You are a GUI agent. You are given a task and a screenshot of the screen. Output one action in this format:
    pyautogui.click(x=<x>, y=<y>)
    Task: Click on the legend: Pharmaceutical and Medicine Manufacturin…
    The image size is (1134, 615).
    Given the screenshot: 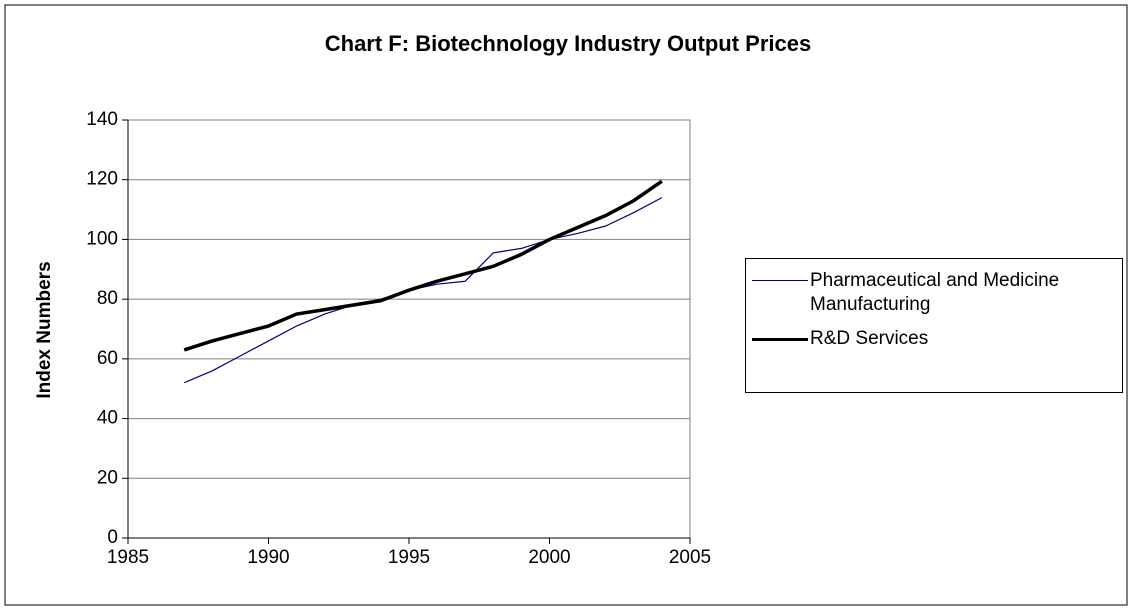 What is the action you would take?
    pyautogui.click(x=934, y=325)
    